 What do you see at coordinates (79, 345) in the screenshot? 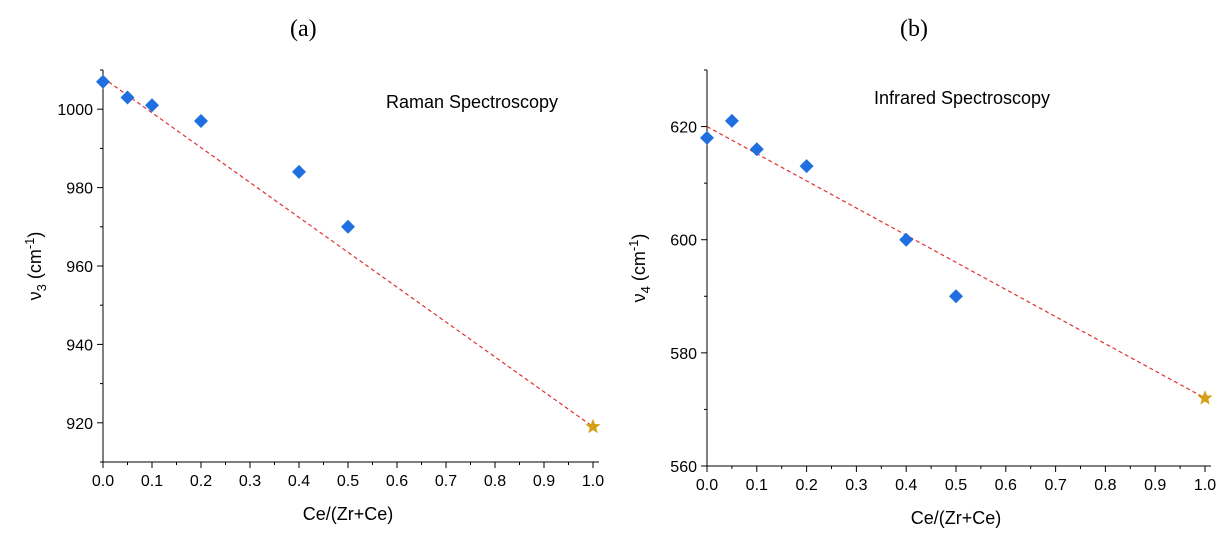
I see `y-tick-label: 940` at bounding box center [79, 345].